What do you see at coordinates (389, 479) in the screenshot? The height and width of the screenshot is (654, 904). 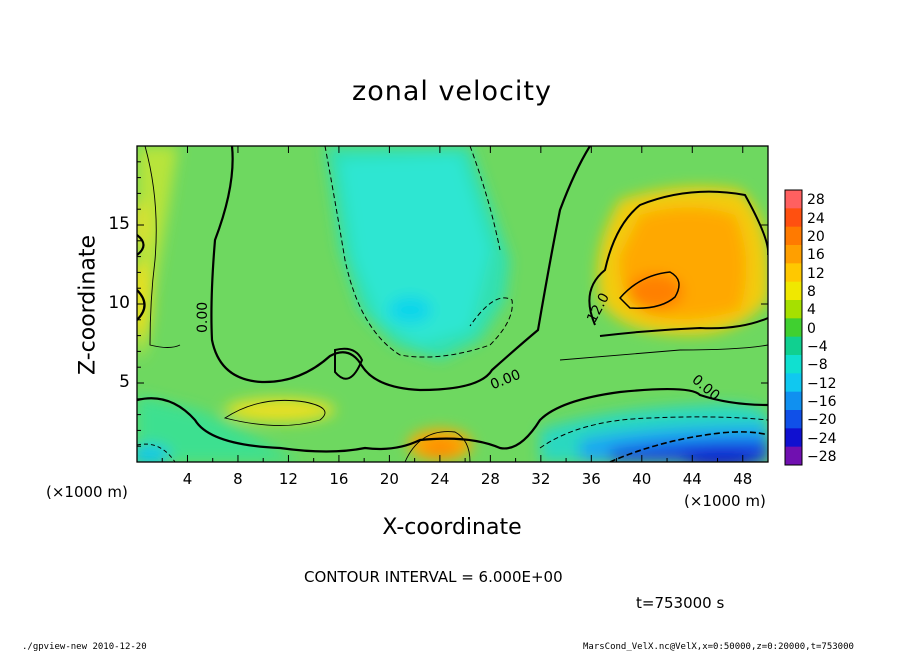 I see `x-tick-label: 20` at bounding box center [389, 479].